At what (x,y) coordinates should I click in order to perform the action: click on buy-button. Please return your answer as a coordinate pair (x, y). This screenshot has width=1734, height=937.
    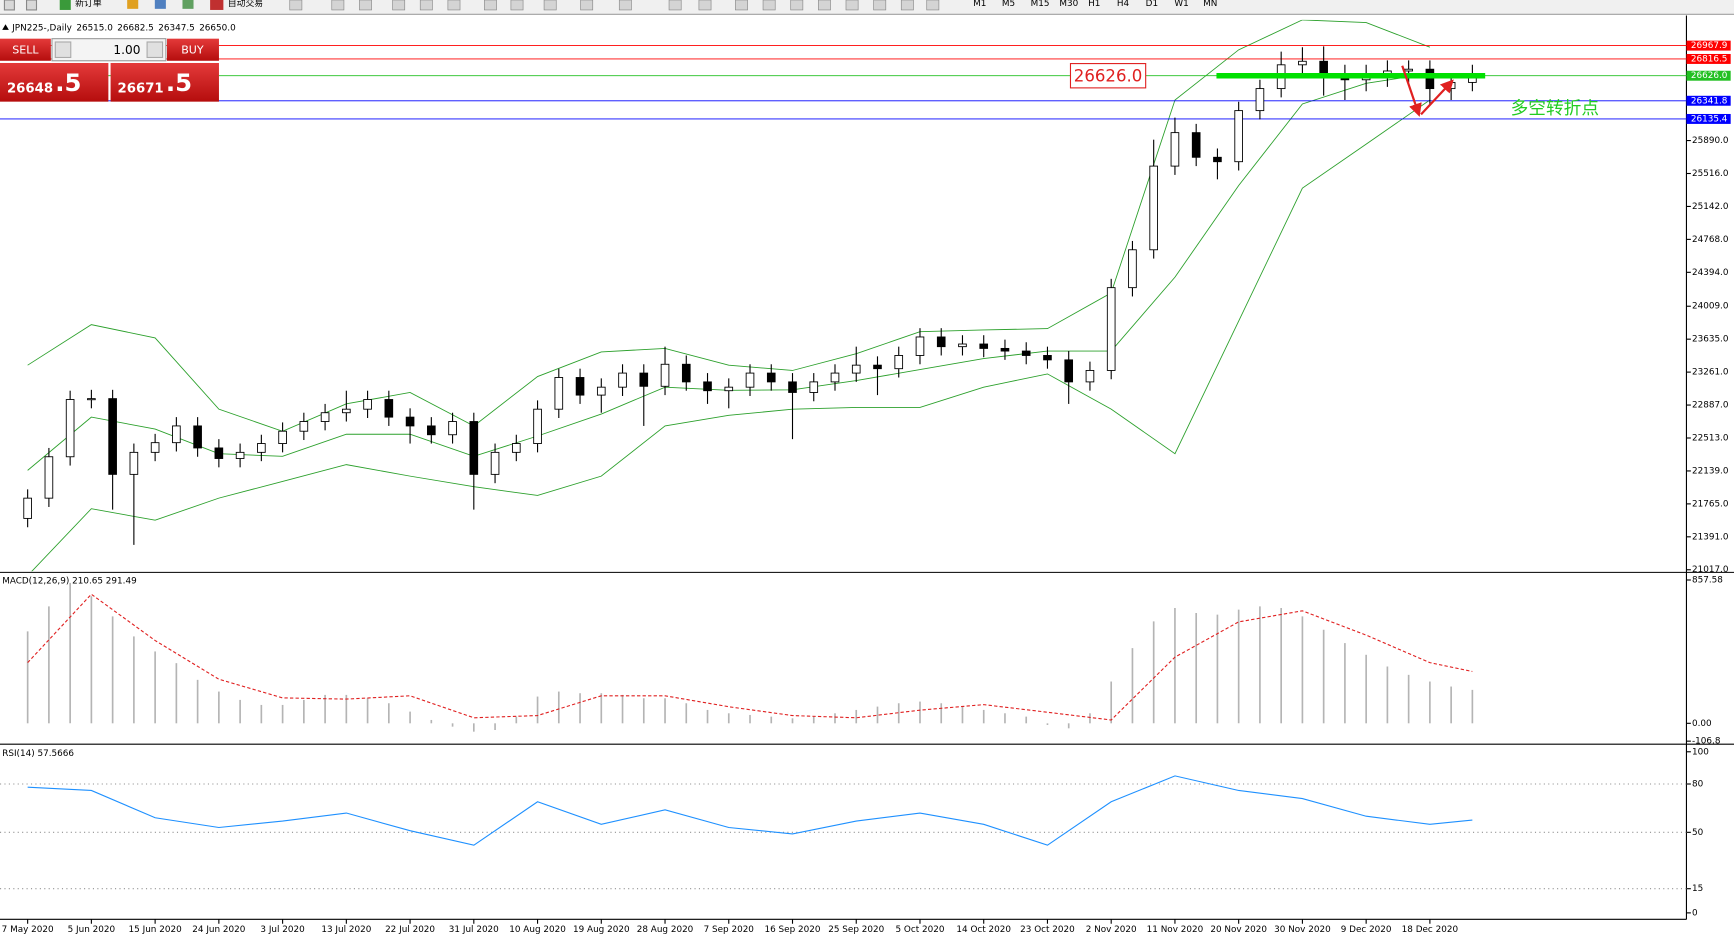
    Looking at the image, I should click on (192, 49).